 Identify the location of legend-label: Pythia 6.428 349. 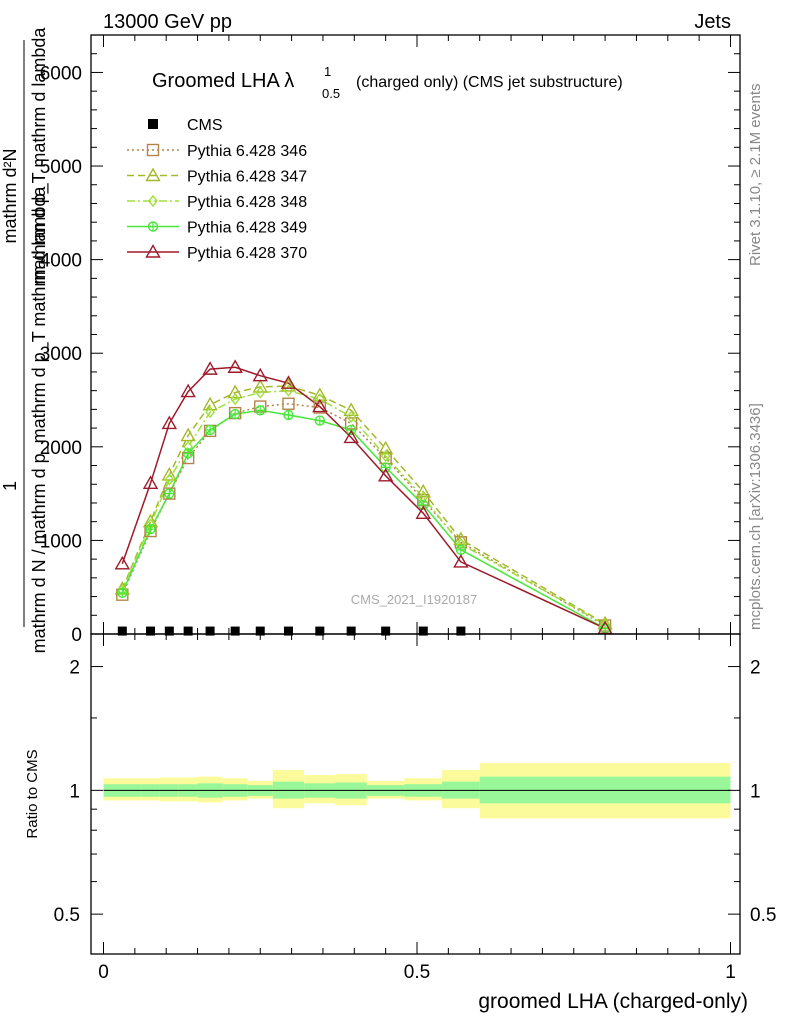
(247, 228).